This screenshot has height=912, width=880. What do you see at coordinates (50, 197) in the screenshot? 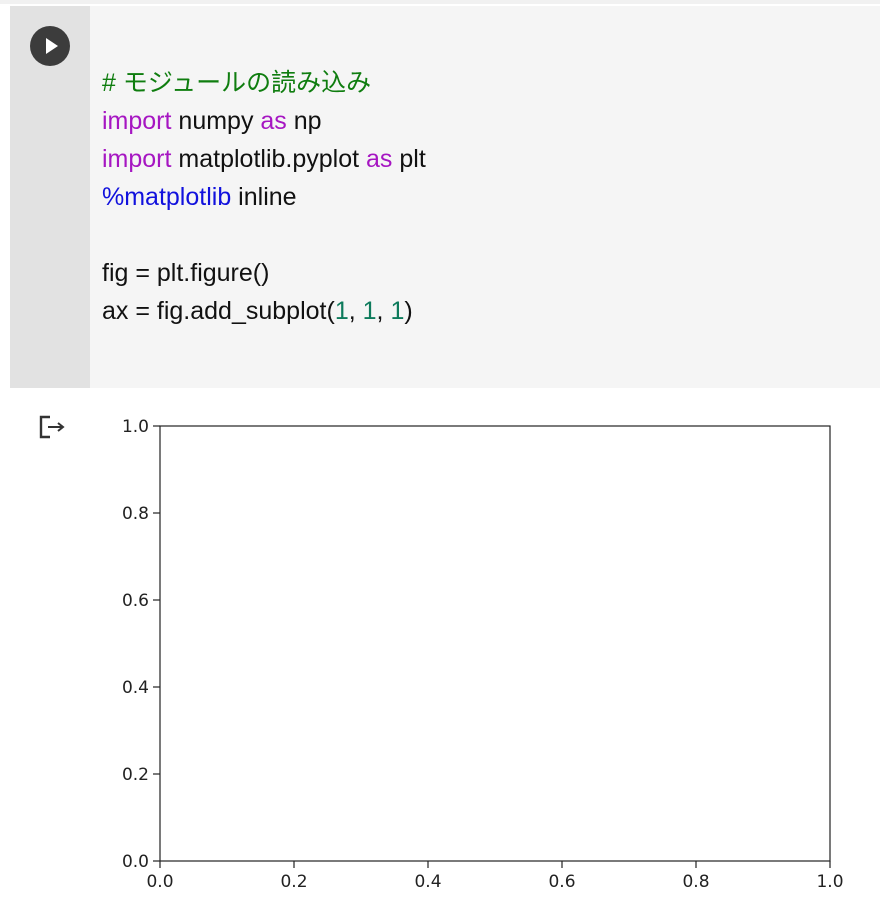
I see `cell-gutter` at bounding box center [50, 197].